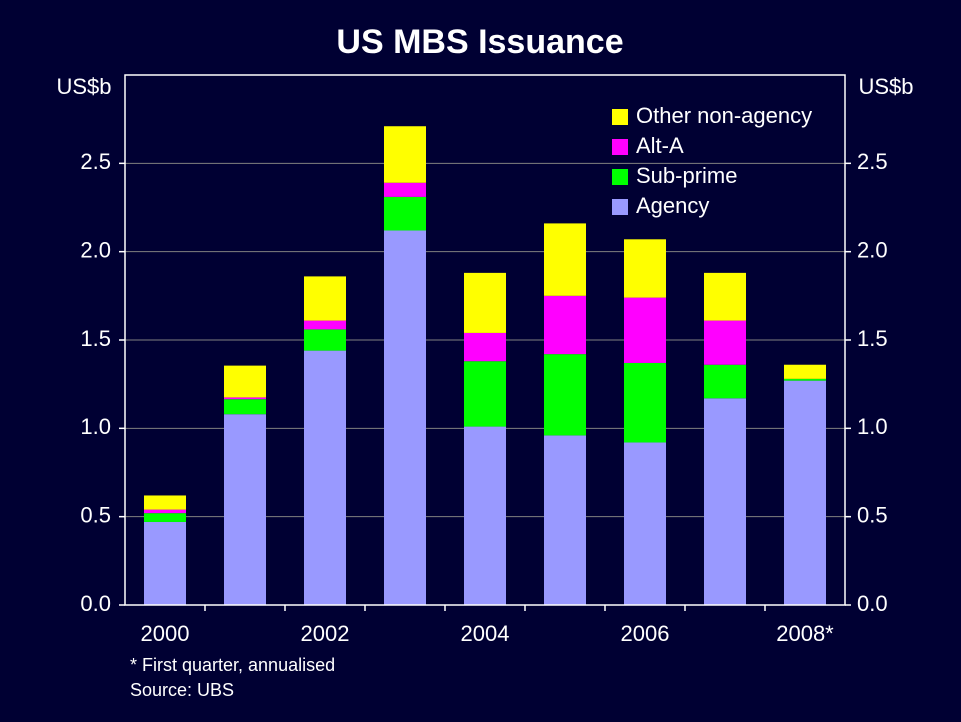  Describe the element at coordinates (872, 161) in the screenshot. I see `y2-tick-label: 2.5` at that location.